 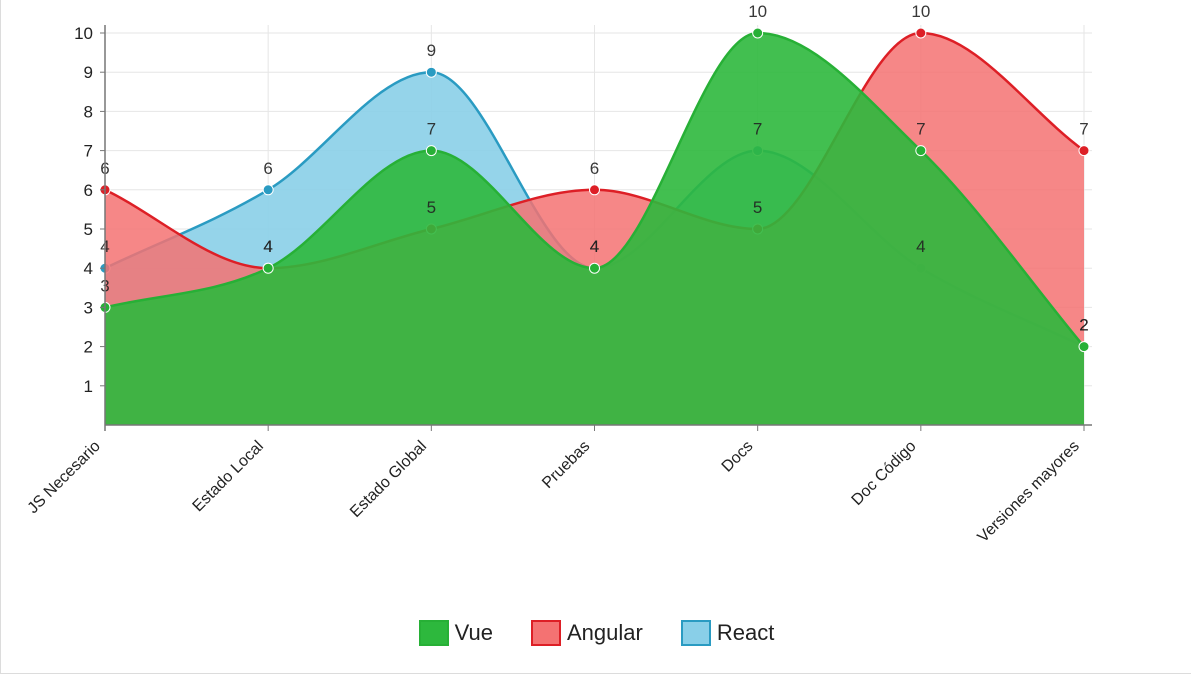 I want to click on x-tick-label: Pruebas, so click(x=566, y=465).